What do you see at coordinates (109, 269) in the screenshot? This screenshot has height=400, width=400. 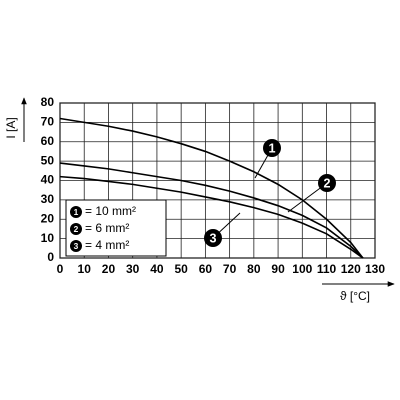 I see `x-tick-label: 20` at bounding box center [109, 269].